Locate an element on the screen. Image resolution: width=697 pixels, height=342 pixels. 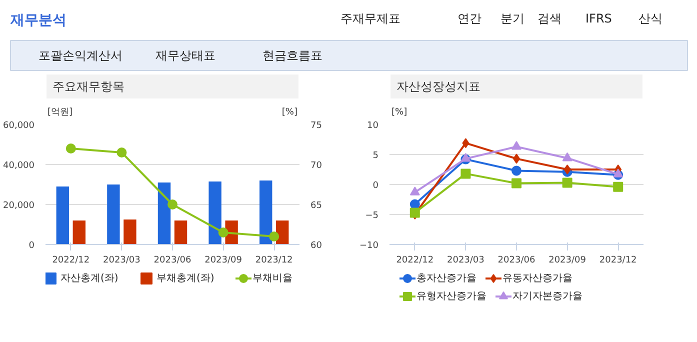
y2-axis-title: [%] is located at coordinates (290, 113).